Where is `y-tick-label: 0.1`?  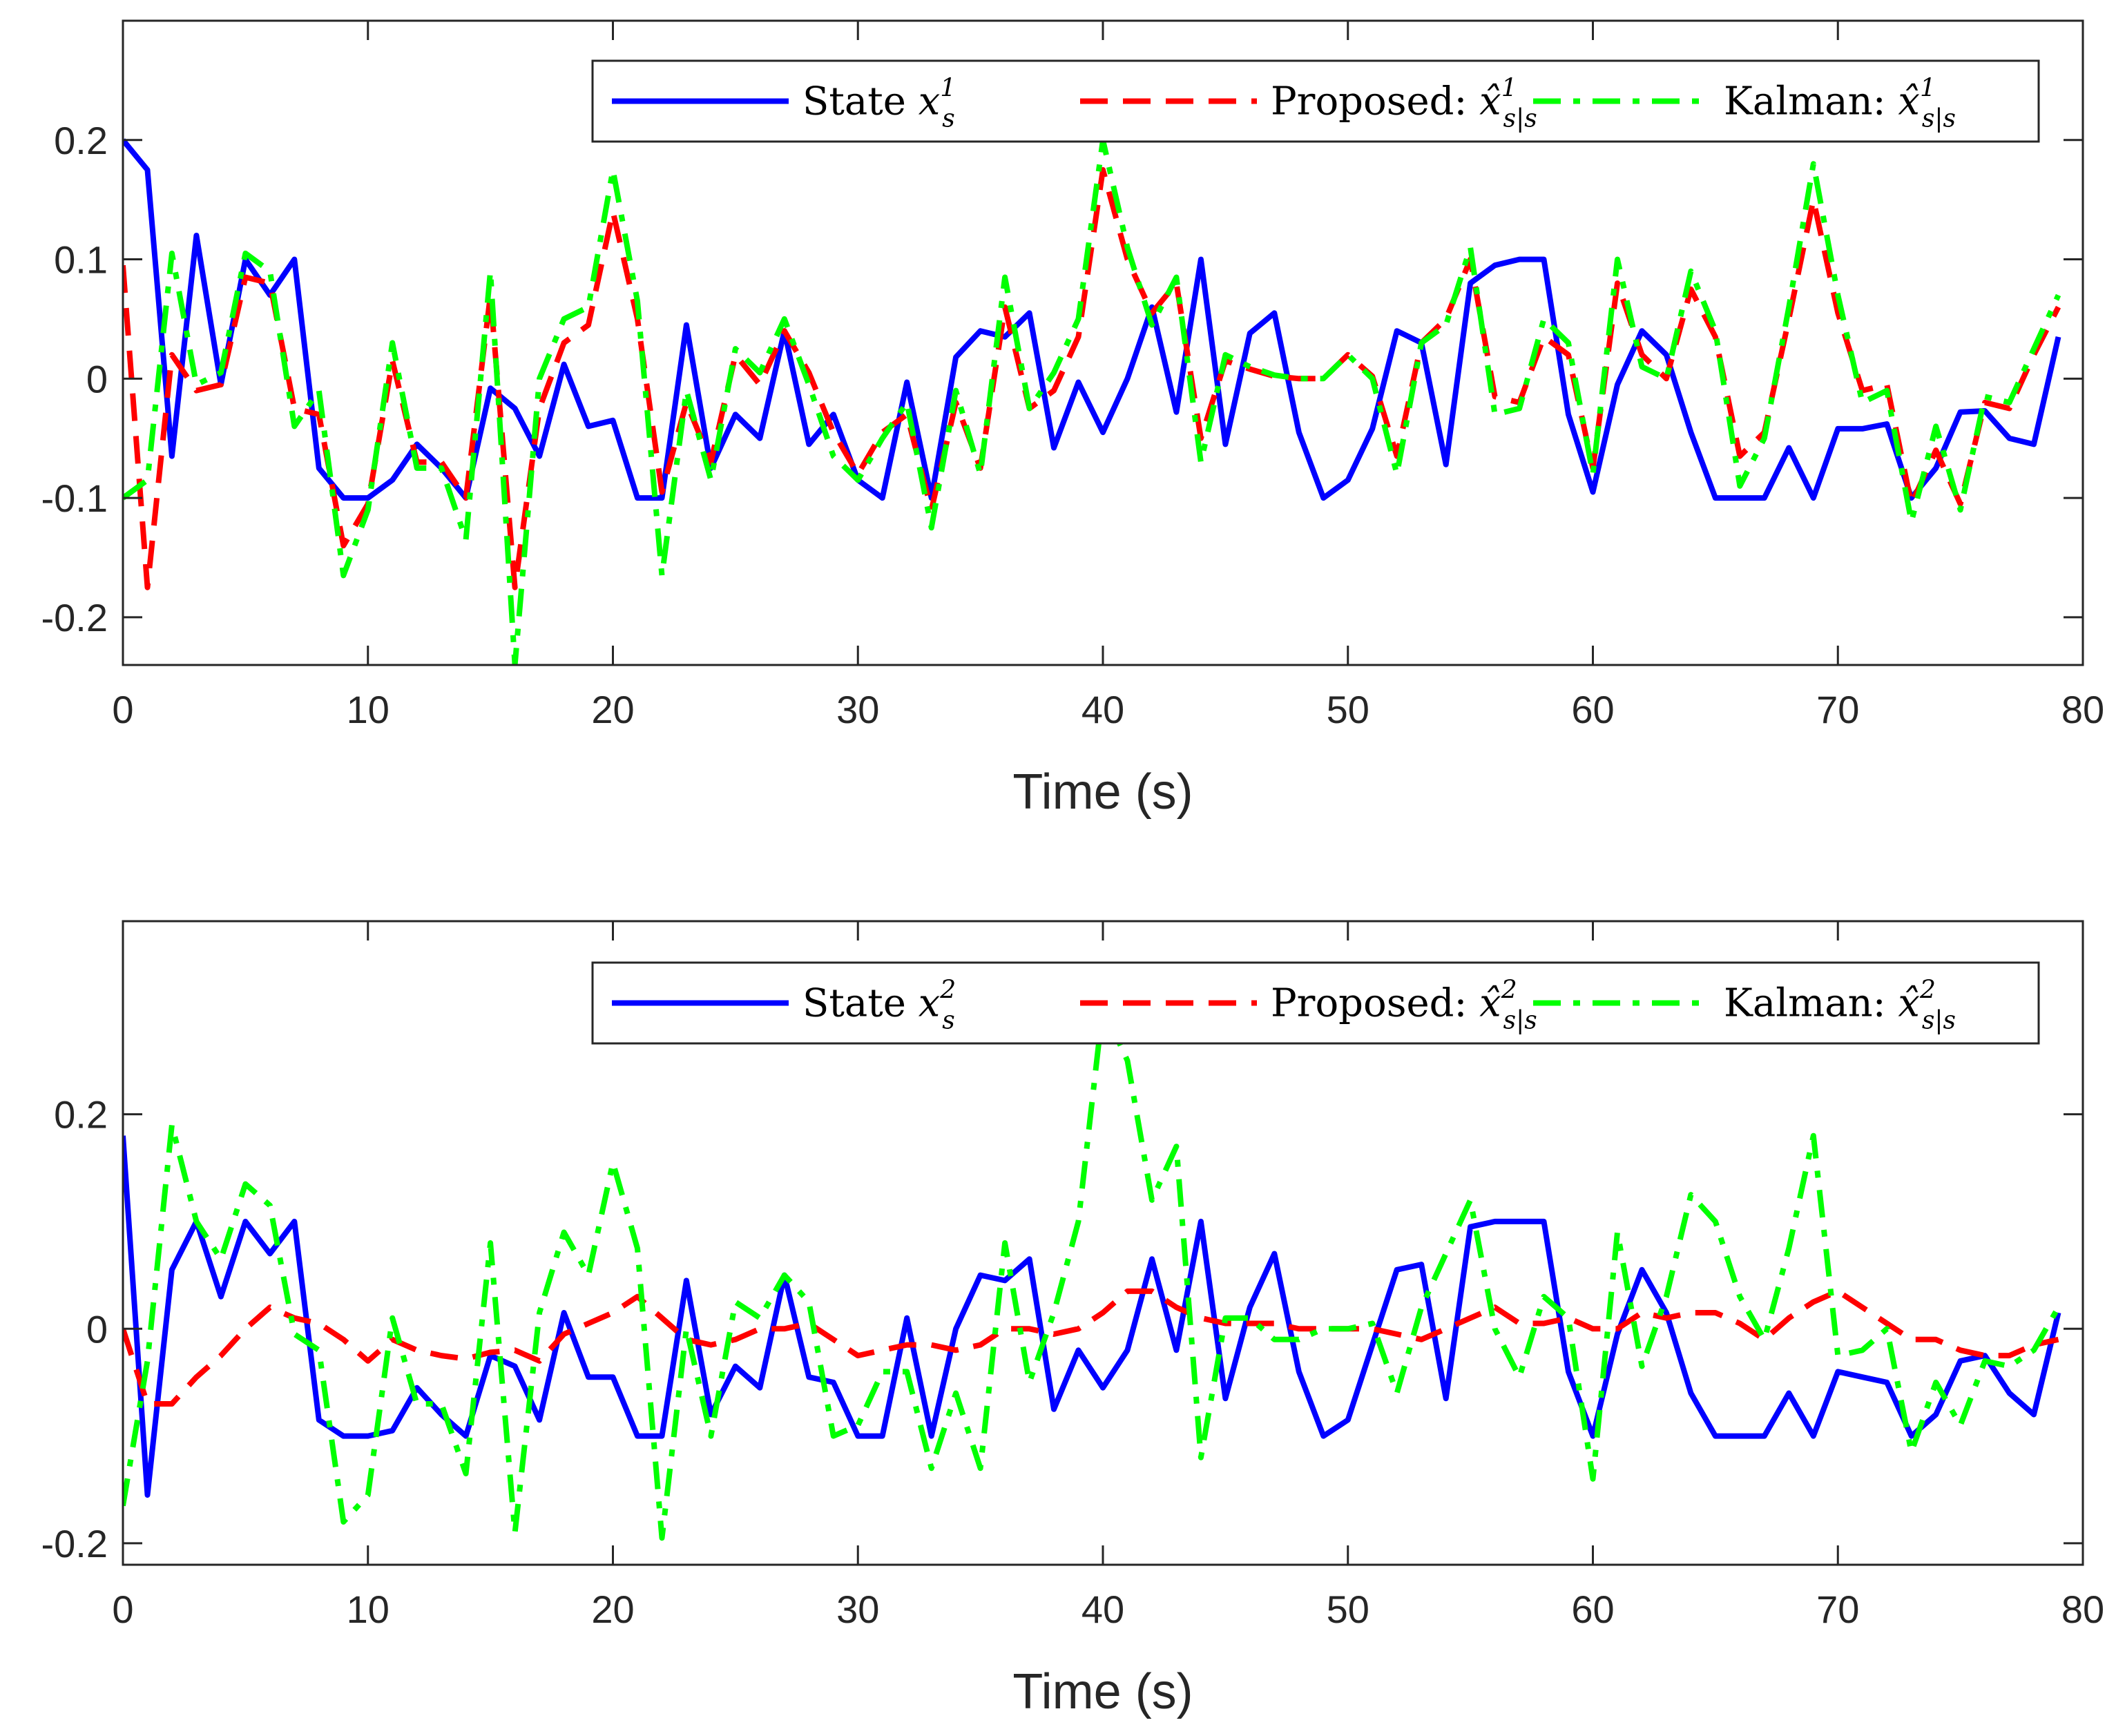
y-tick-label: 0.1 is located at coordinates (81, 260).